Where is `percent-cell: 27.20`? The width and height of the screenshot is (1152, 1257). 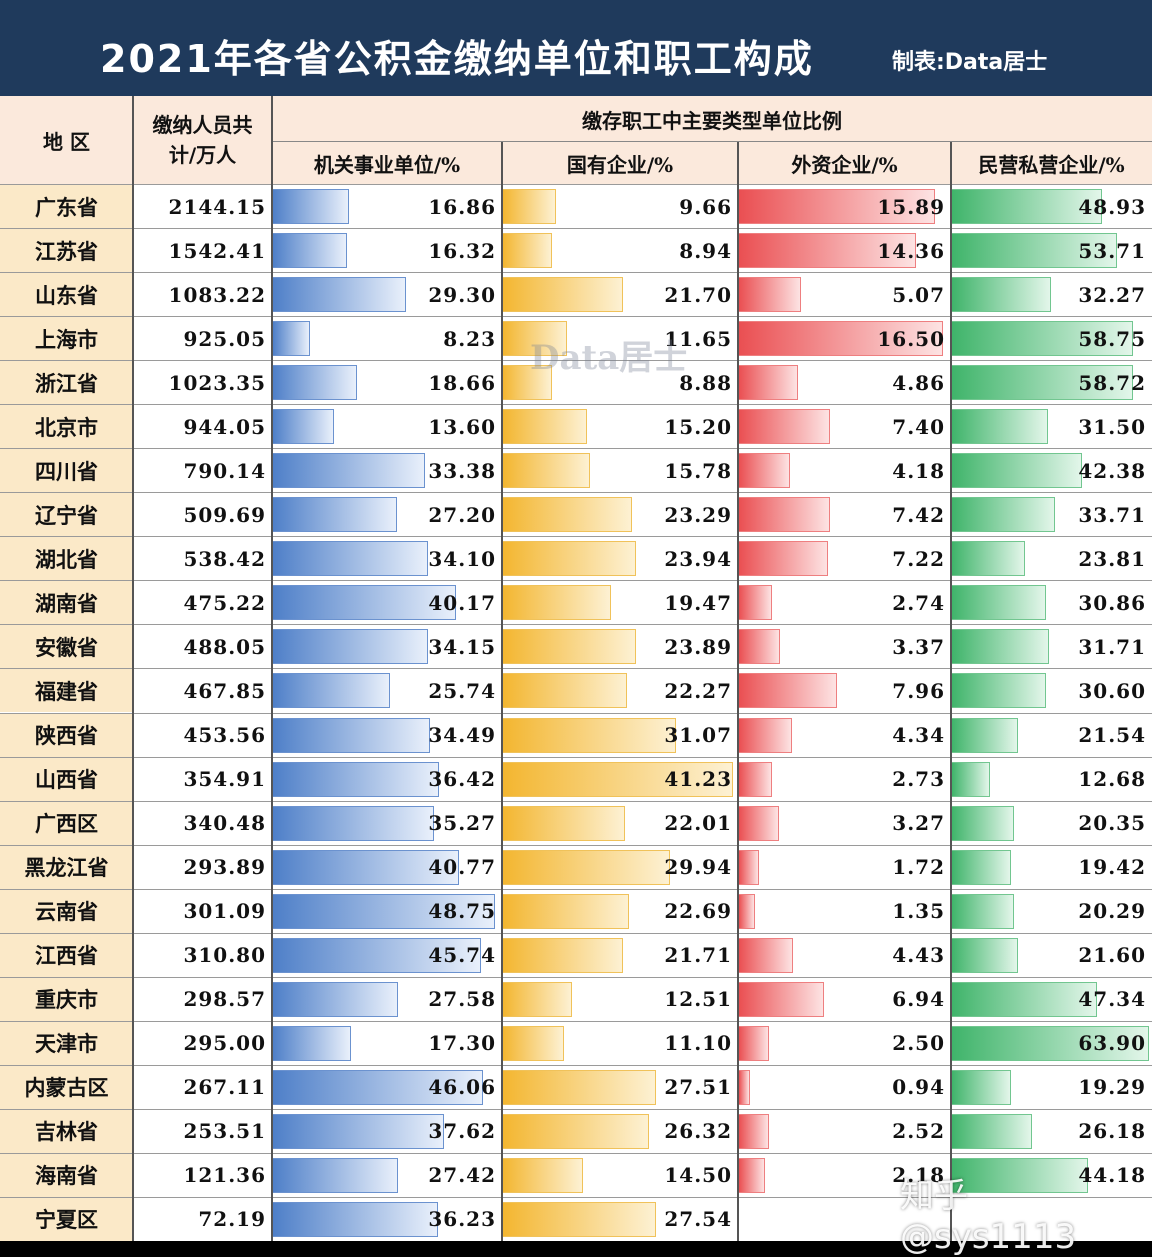 percent-cell: 27.20 is located at coordinates (387, 514).